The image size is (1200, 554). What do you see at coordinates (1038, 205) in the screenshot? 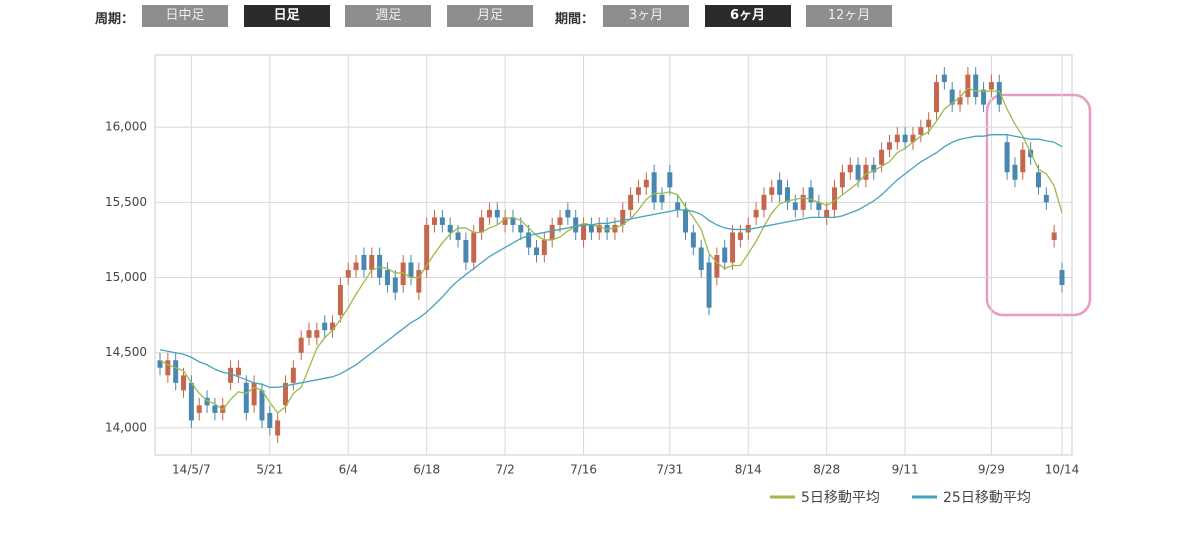
I see `highlight-box` at bounding box center [1038, 205].